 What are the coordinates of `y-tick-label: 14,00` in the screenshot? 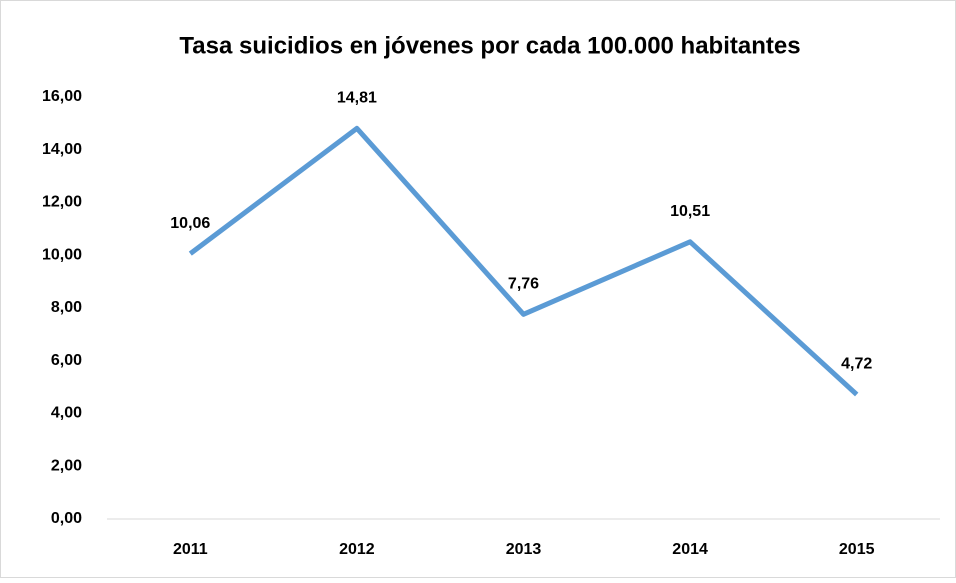 It's located at (62, 149).